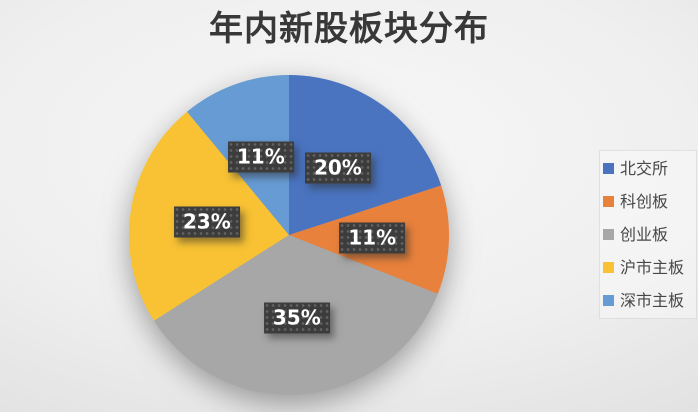  I want to click on data-label: 23%, so click(206, 222).